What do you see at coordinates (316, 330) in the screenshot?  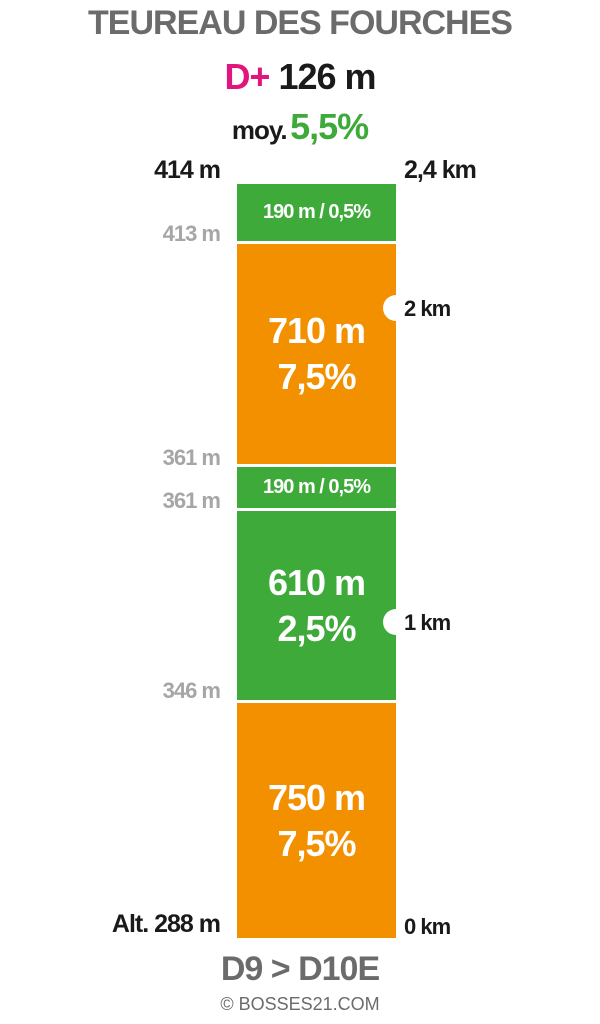 I see `segment-text: 710 m` at bounding box center [316, 330].